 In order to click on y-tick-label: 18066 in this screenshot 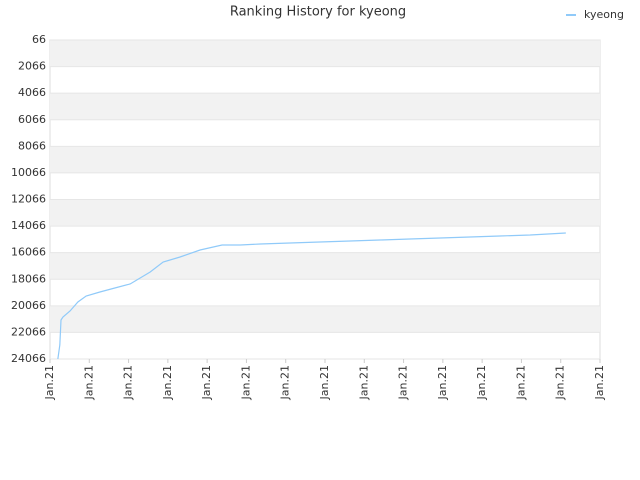, I will do `click(28, 278)`.